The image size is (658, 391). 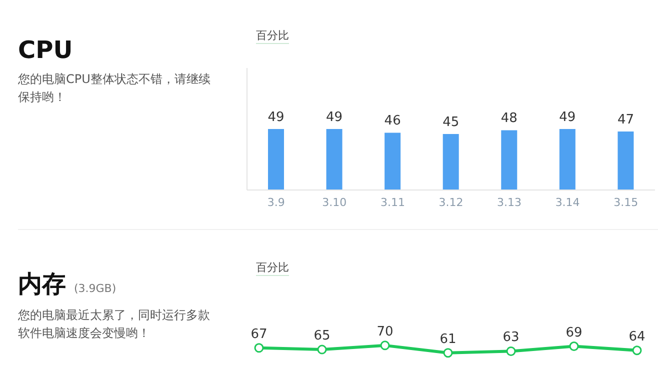 What do you see at coordinates (626, 202) in the screenshot?
I see `x-tick-label: 3.15` at bounding box center [626, 202].